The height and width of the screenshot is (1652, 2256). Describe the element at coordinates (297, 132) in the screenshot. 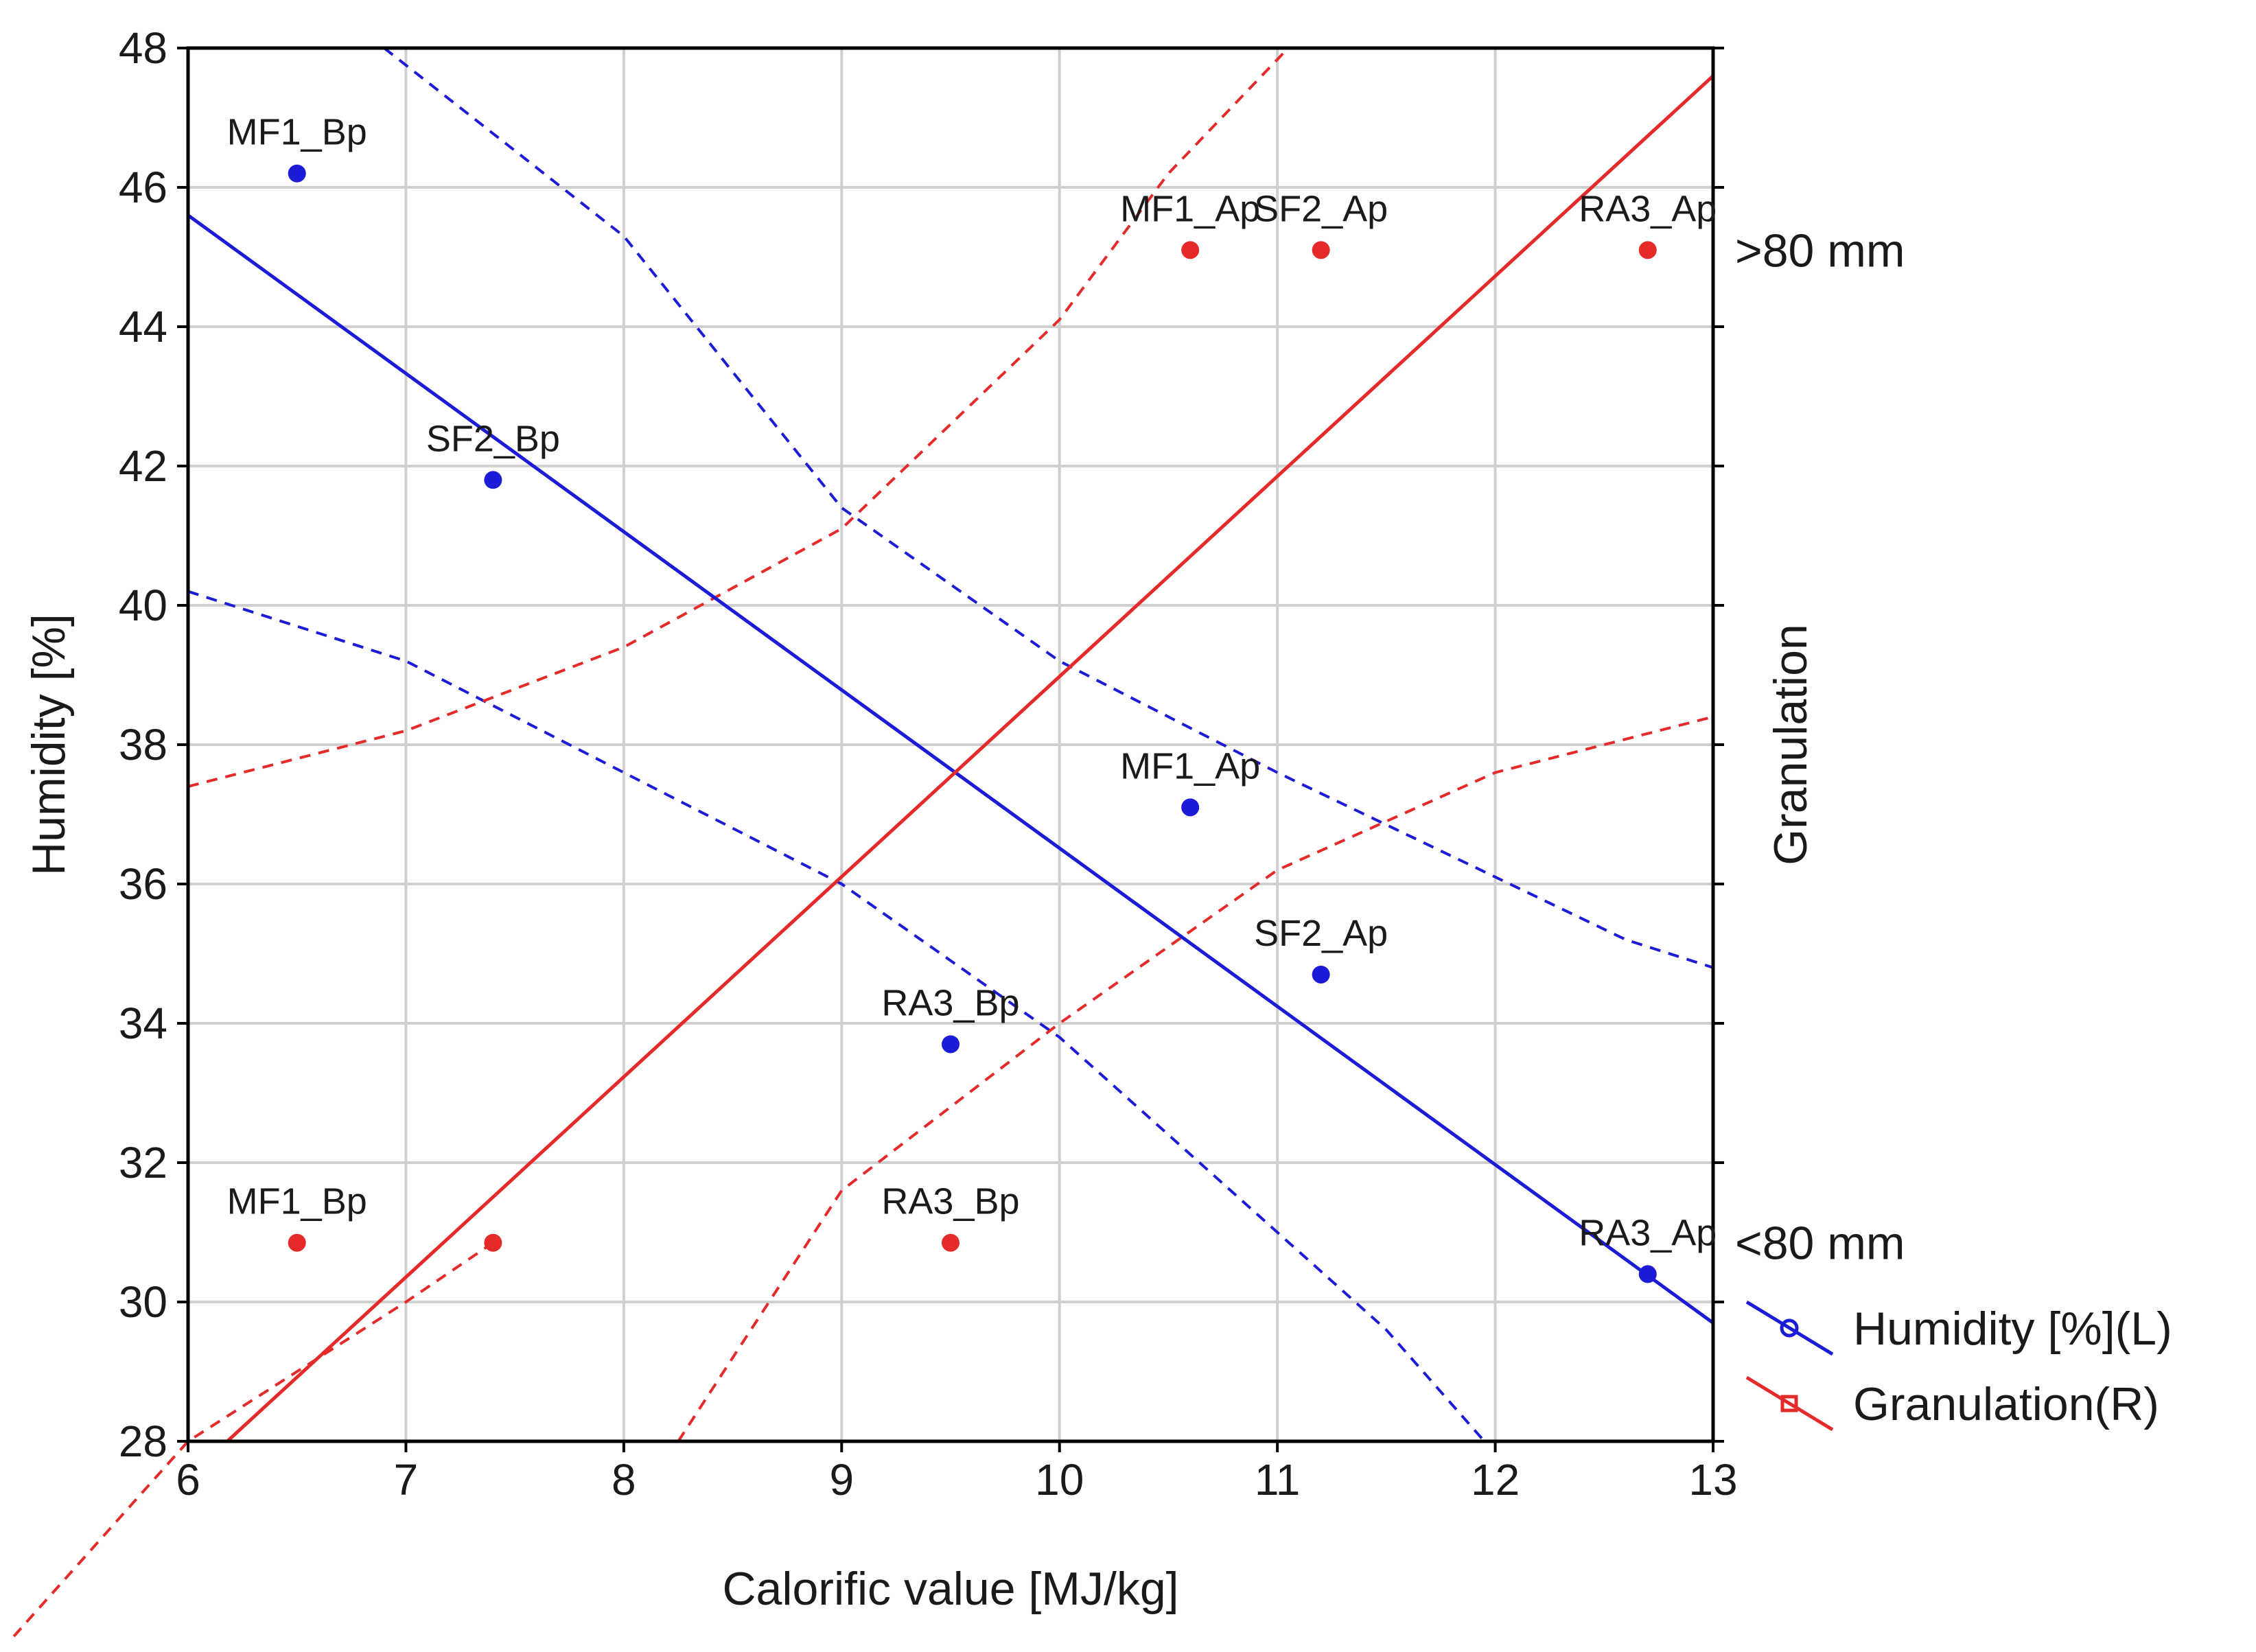

I see `humidity-point-label: MF1_Bp` at that location.